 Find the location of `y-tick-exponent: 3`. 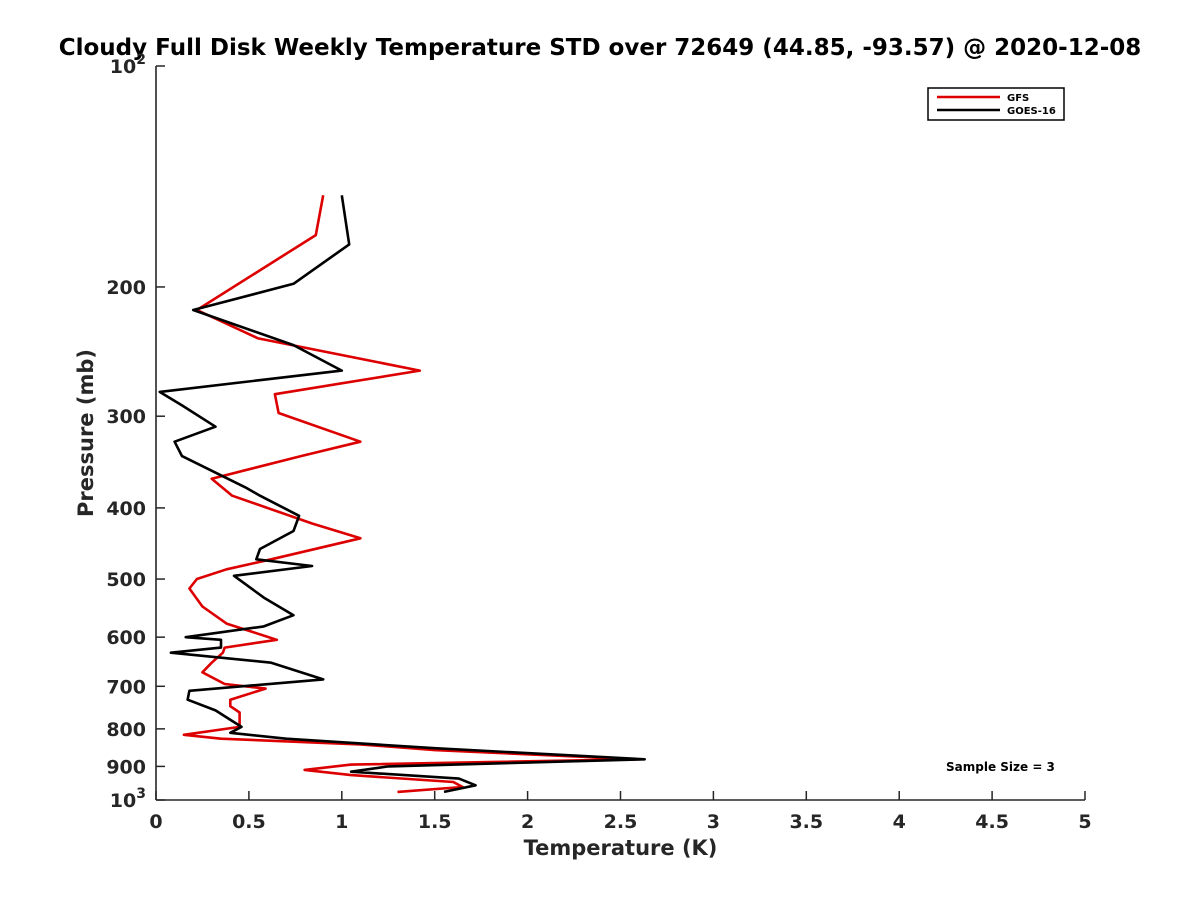

y-tick-exponent: 3 is located at coordinates (141, 794).